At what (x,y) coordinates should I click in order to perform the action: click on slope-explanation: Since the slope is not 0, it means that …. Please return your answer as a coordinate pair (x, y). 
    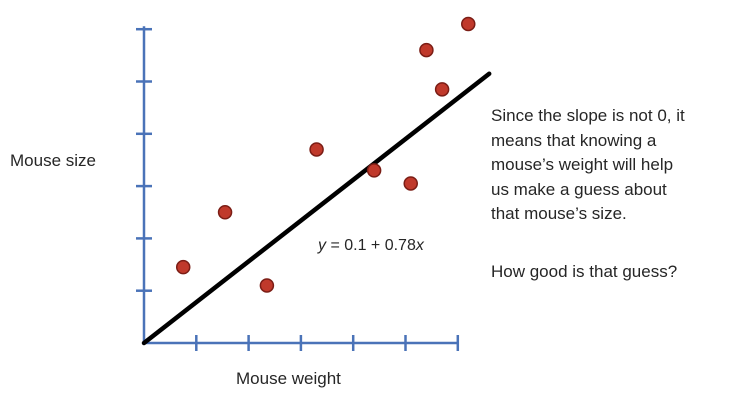
    Looking at the image, I should click on (588, 165).